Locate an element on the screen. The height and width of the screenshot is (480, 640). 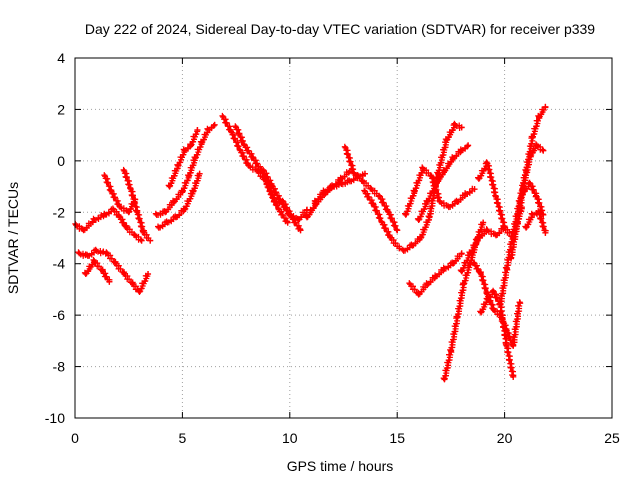
series-10-points is located at coordinates (261, 174).